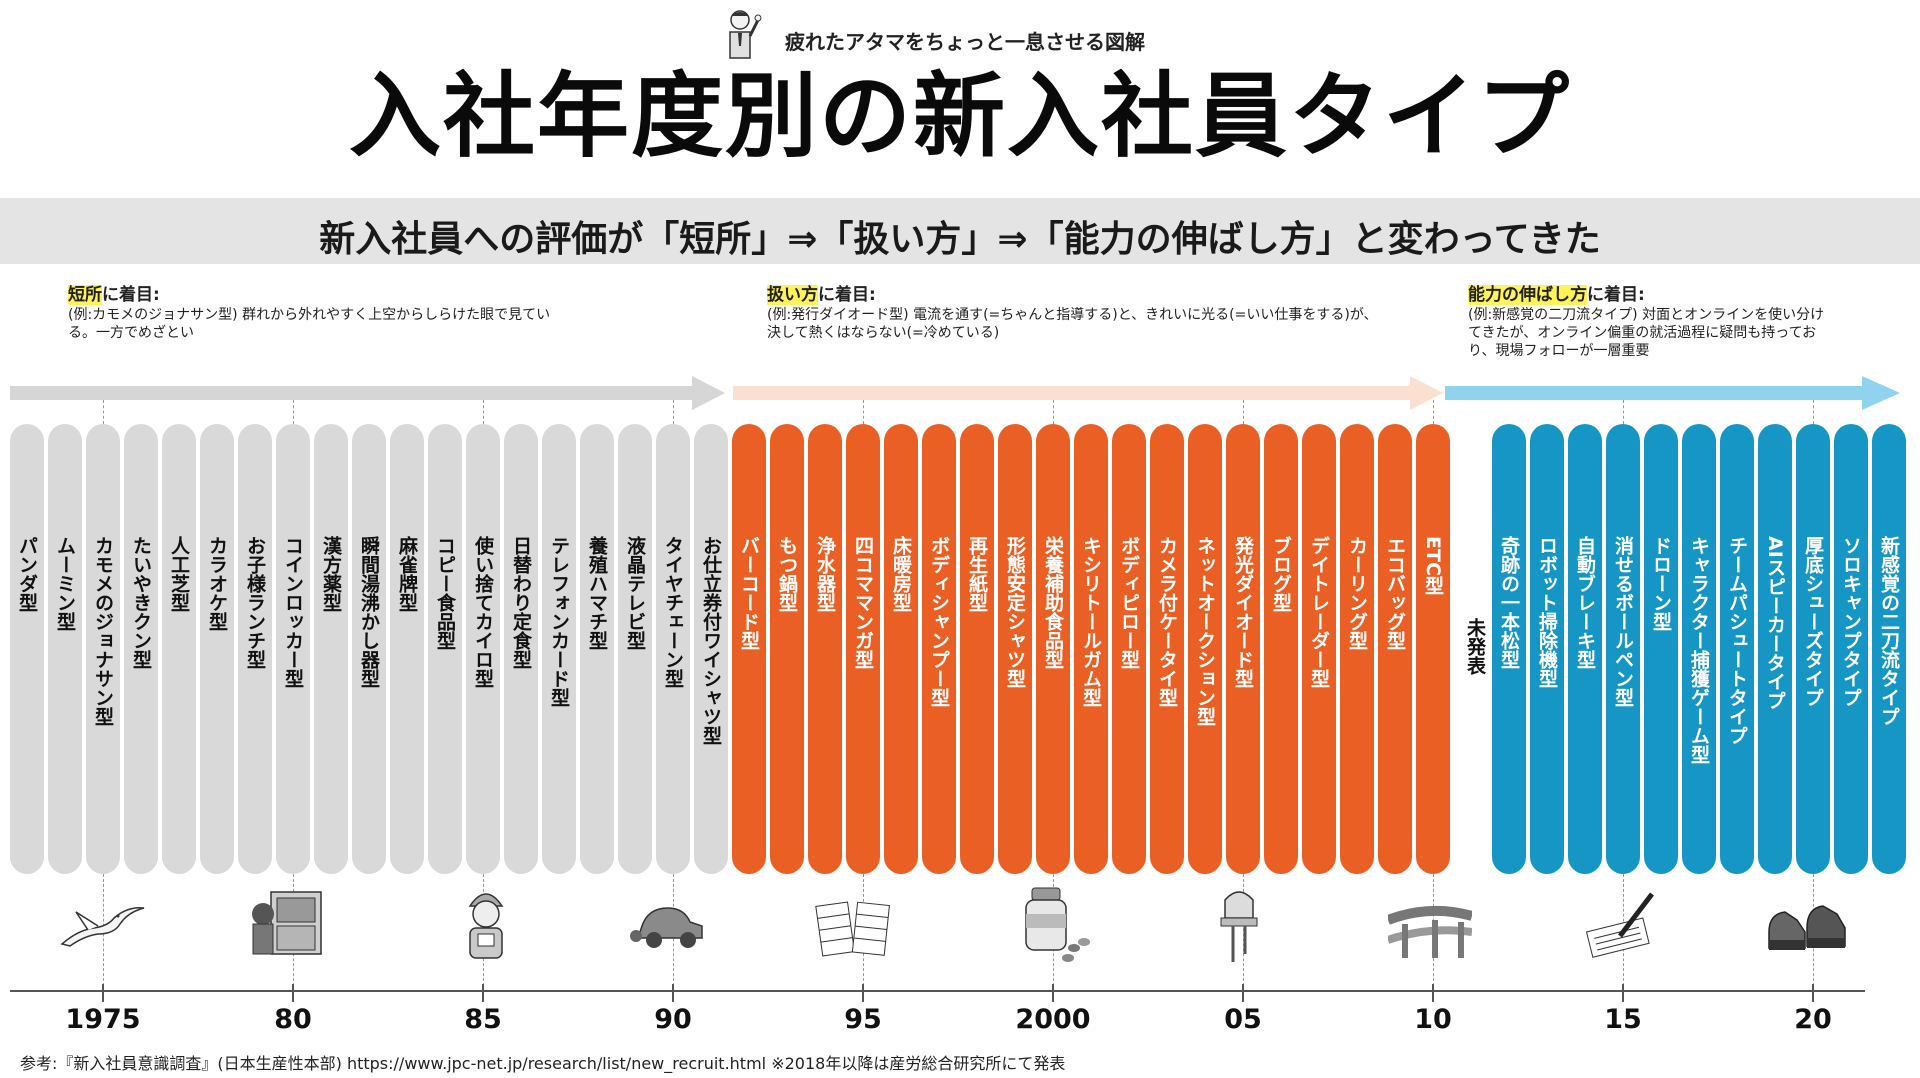 The height and width of the screenshot is (1078, 1920). Describe the element at coordinates (1395, 593) in the screenshot. I see `type-label: エコバッグ型` at that location.